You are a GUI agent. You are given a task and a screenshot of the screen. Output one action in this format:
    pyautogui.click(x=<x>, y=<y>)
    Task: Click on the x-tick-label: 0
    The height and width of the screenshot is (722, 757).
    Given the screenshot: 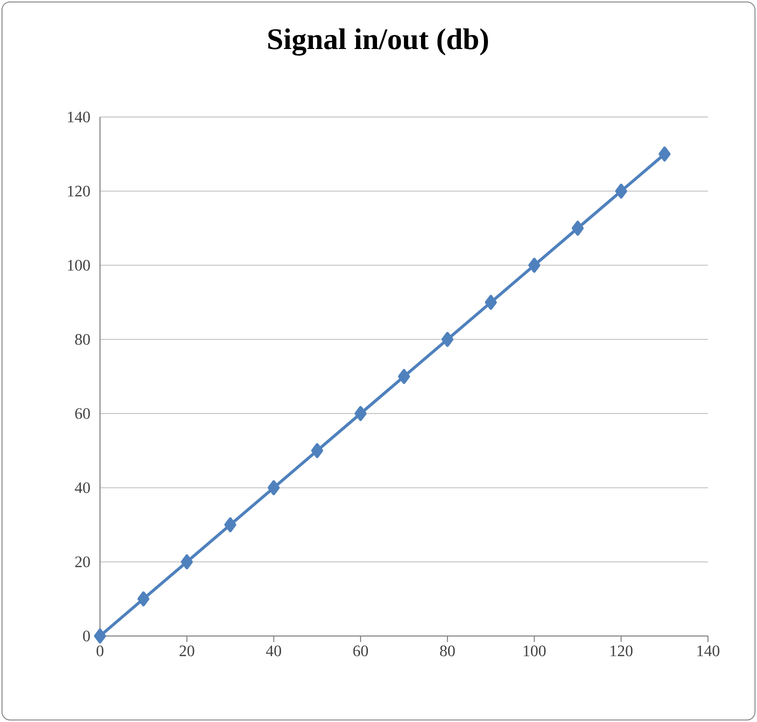 What is the action you would take?
    pyautogui.click(x=100, y=651)
    